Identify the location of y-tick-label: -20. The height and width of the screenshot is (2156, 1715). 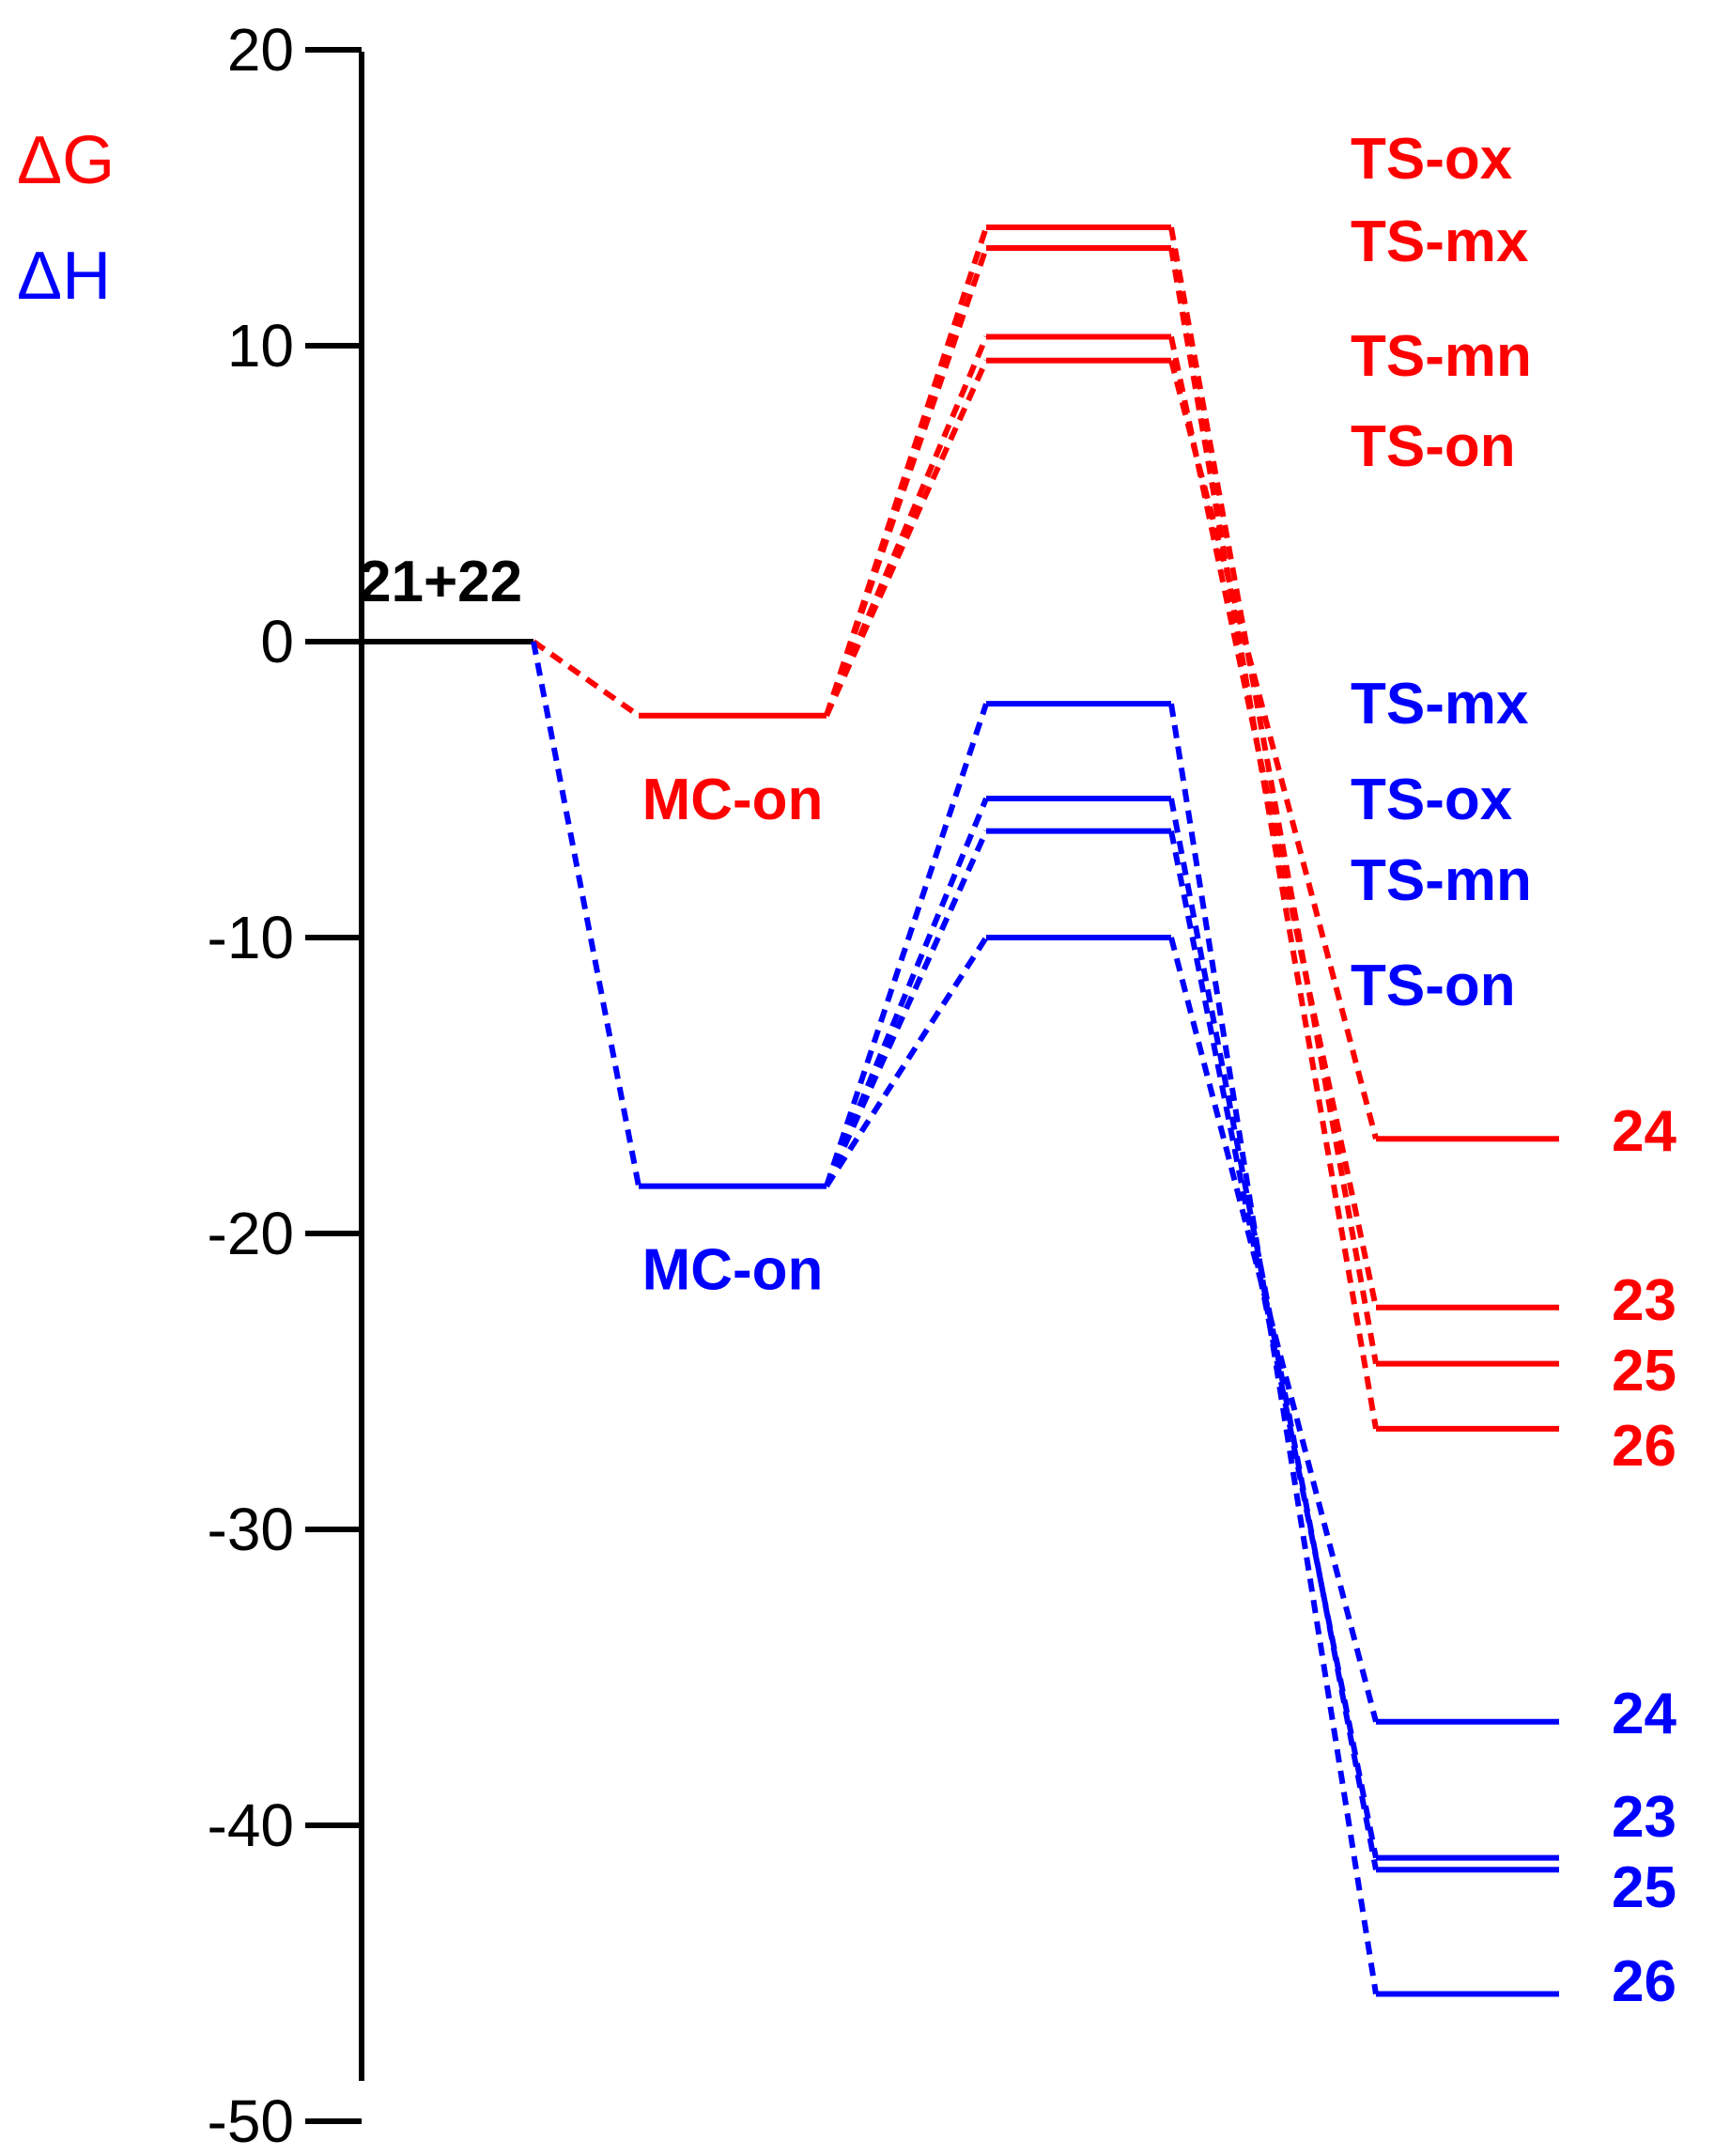
(251, 1233).